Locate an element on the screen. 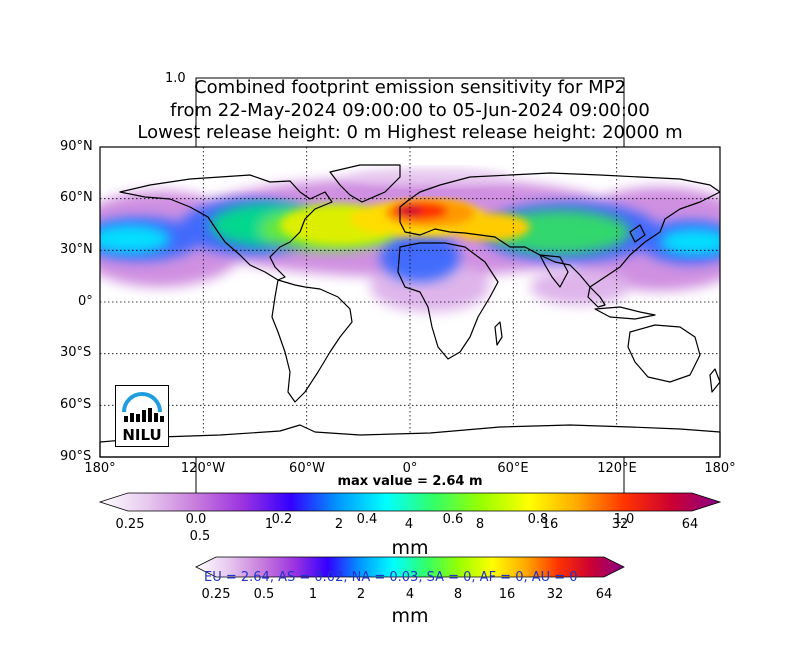  cbar-main-tick-8: 64 is located at coordinates (690, 524).